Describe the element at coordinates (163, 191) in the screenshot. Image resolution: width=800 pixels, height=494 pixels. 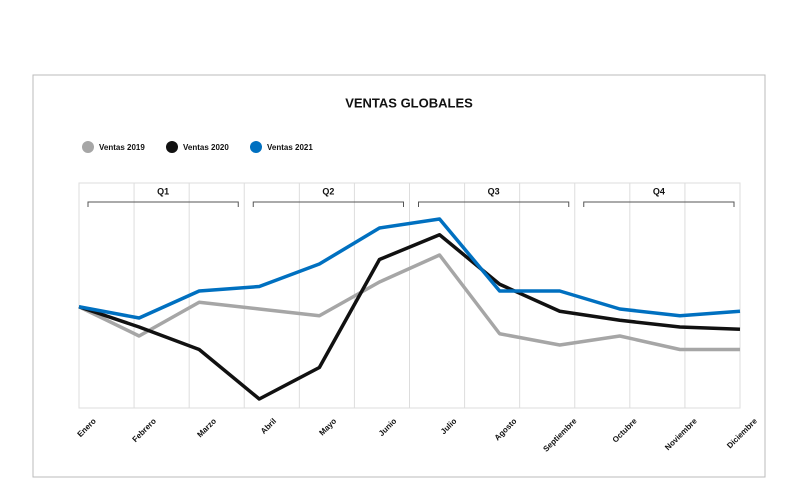
I see `quarter-label: Q1` at that location.